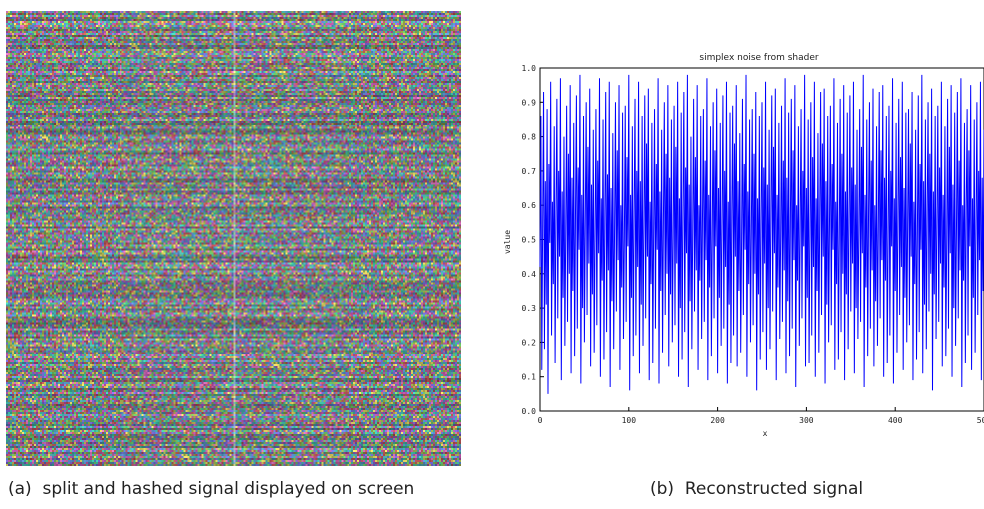  What do you see at coordinates (529, 342) in the screenshot?
I see `y-tick-label: 0.2` at bounding box center [529, 342].